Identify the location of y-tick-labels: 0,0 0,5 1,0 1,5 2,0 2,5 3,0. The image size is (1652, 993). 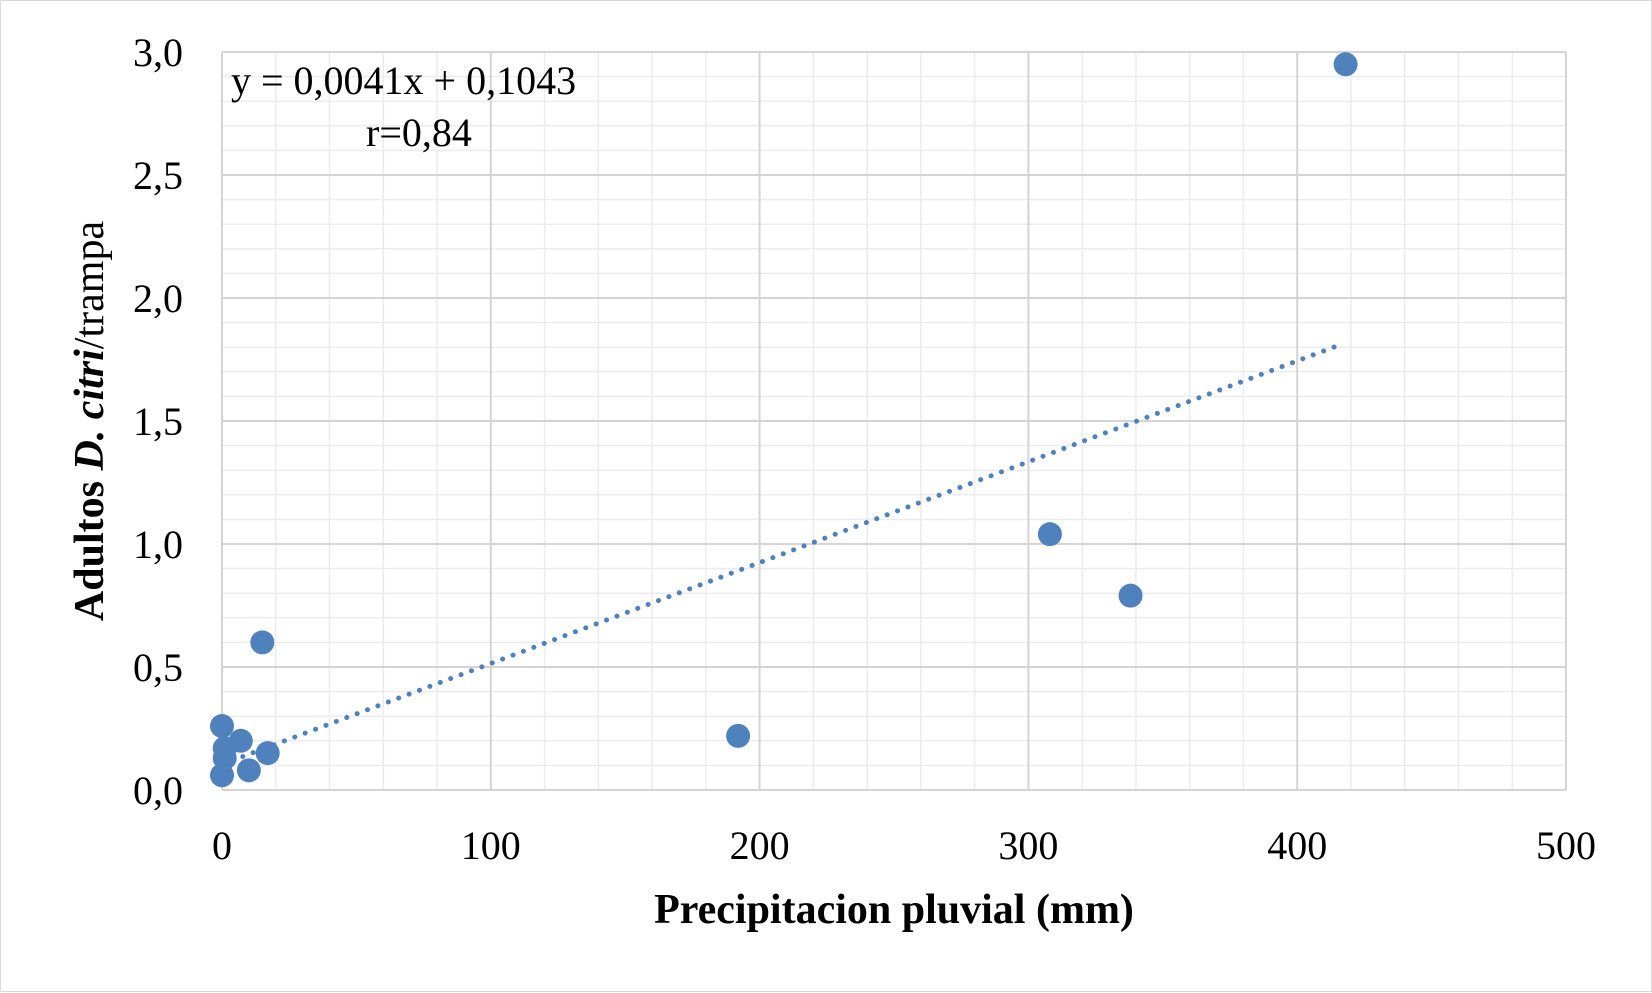
(158, 421).